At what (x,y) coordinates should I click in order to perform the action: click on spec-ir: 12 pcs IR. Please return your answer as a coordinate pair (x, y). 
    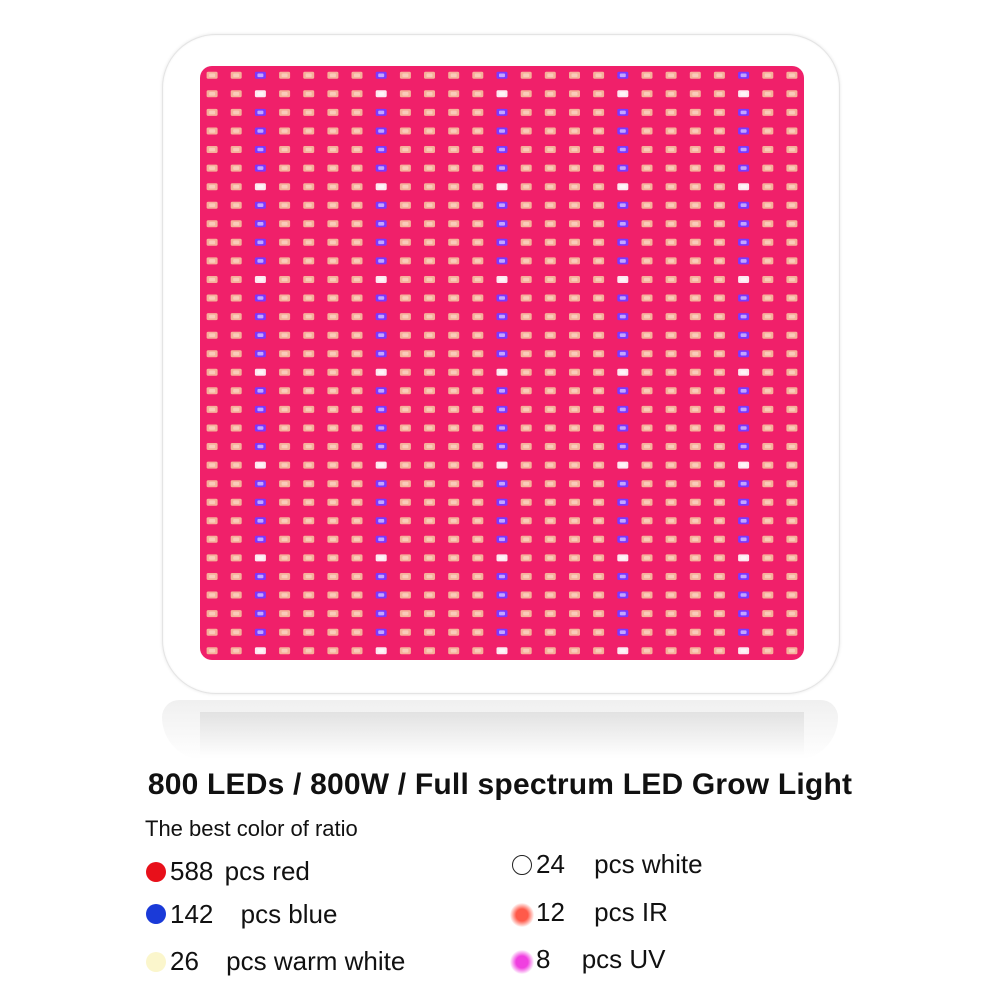
    Looking at the image, I should click on (602, 912).